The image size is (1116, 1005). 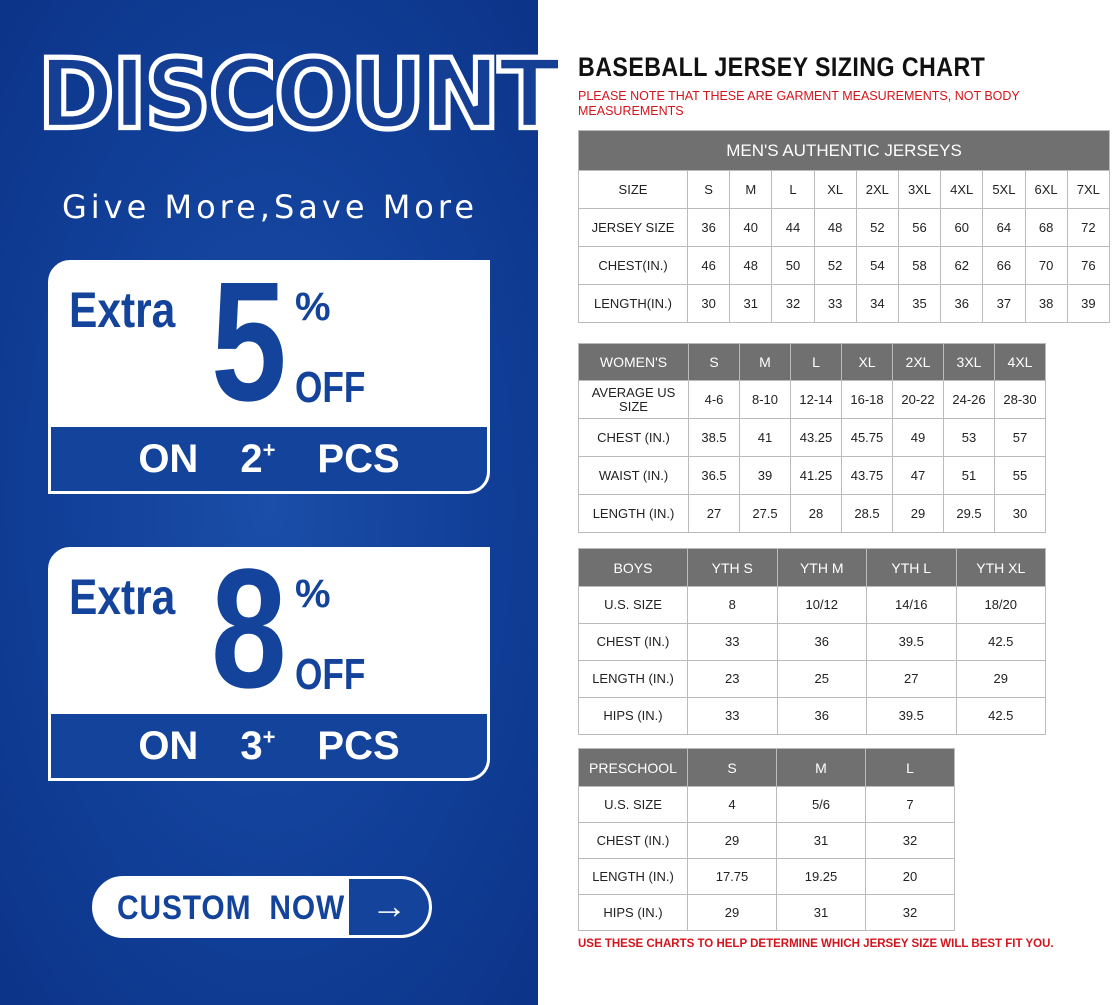 What do you see at coordinates (766, 804) in the screenshot?
I see `table-row: U.S. SIZE 4 5/6 7` at bounding box center [766, 804].